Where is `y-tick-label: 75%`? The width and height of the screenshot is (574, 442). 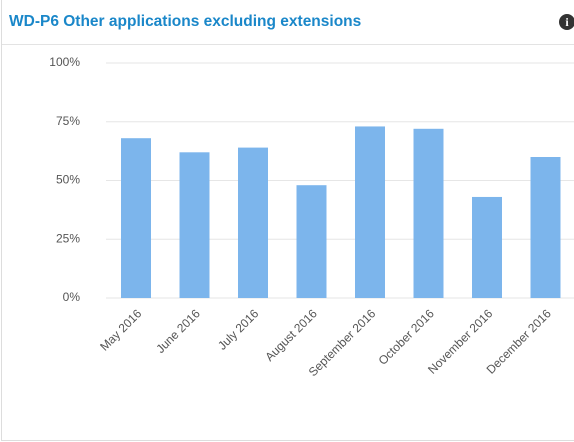 y-tick-label: 75% is located at coordinates (68, 121).